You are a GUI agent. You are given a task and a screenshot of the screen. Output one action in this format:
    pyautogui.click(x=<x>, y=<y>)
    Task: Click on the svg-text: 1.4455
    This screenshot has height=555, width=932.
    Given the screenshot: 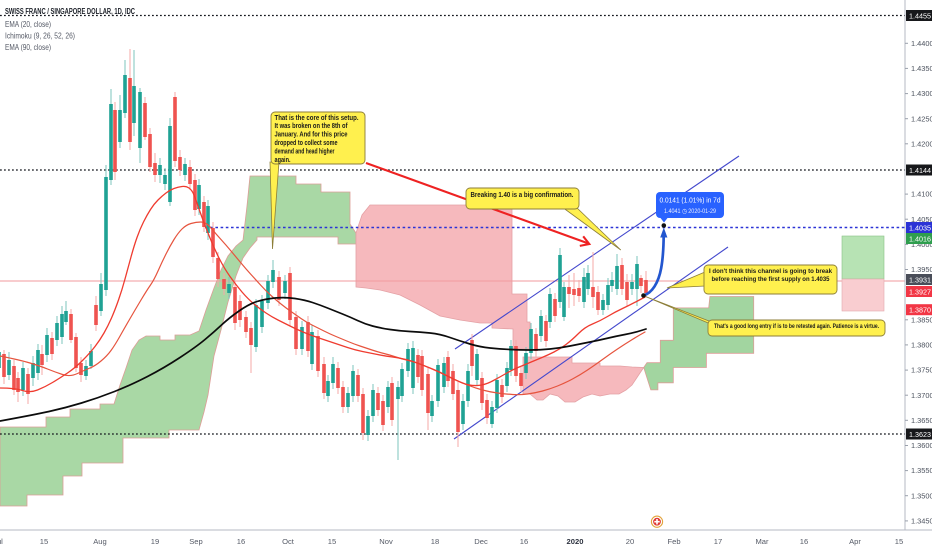 What is the action you would take?
    pyautogui.click(x=920, y=15)
    